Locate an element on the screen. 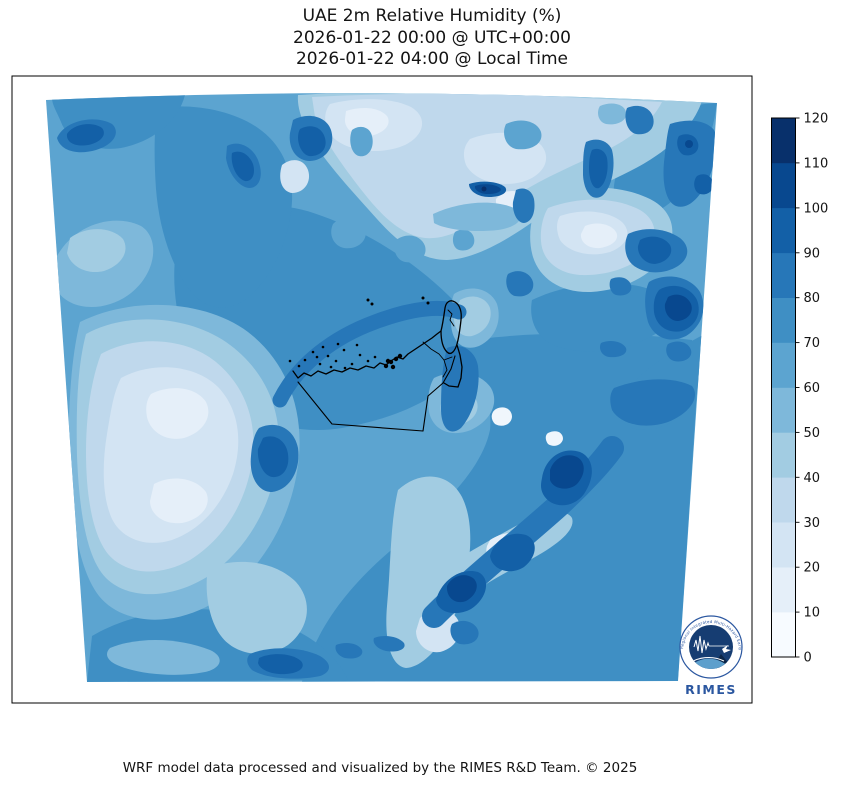 The image size is (844, 788). colorbar-tick-label: 40 is located at coordinates (812, 478).